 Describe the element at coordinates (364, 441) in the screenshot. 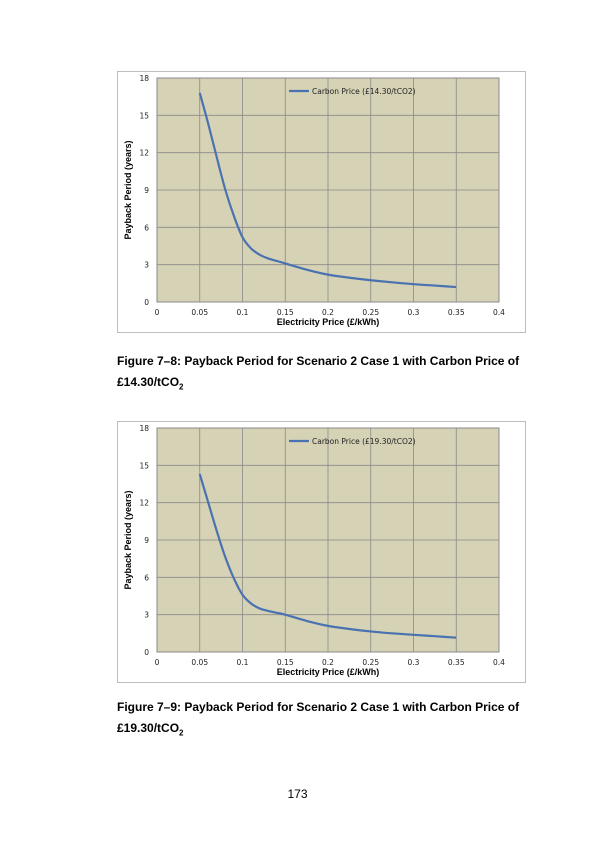

I see `legend-label: Carbon Price (£19.30/tCO2)` at that location.